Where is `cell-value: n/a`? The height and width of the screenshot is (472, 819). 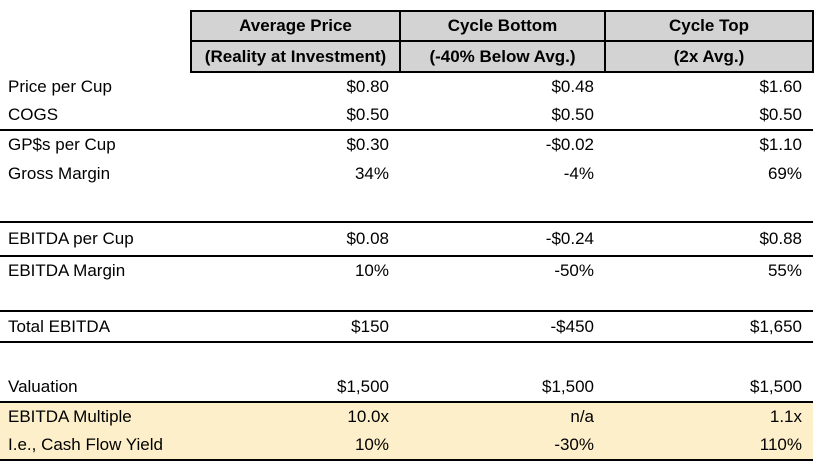 cell-value: n/a is located at coordinates (502, 416).